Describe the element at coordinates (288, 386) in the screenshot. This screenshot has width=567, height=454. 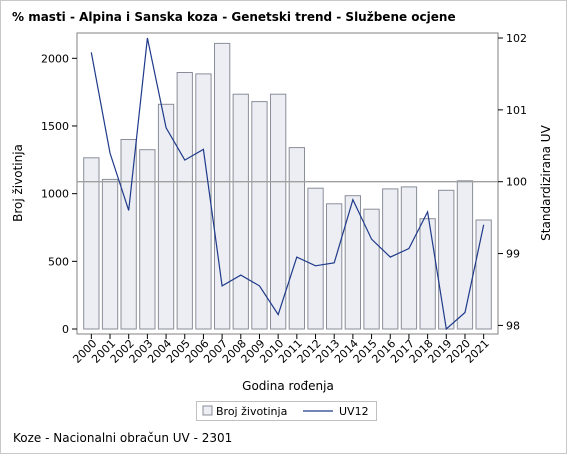
I see `x-axis-label: Godina rođenja` at that location.